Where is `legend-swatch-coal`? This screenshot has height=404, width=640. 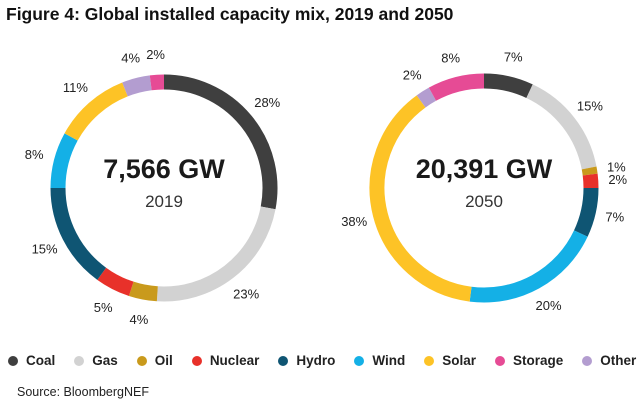 legend-swatch-coal is located at coordinates (13, 360).